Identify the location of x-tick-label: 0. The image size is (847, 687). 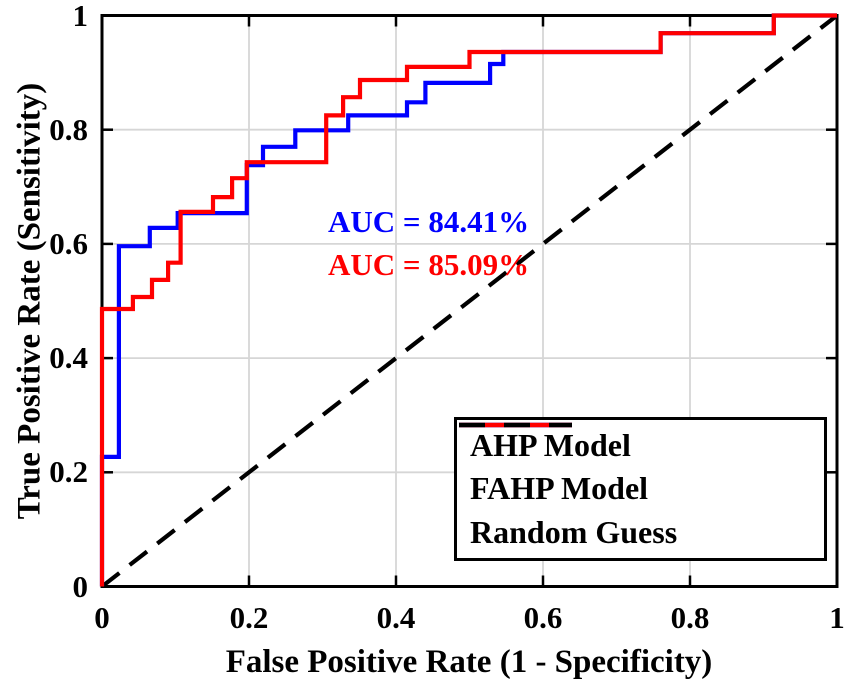
(102, 617).